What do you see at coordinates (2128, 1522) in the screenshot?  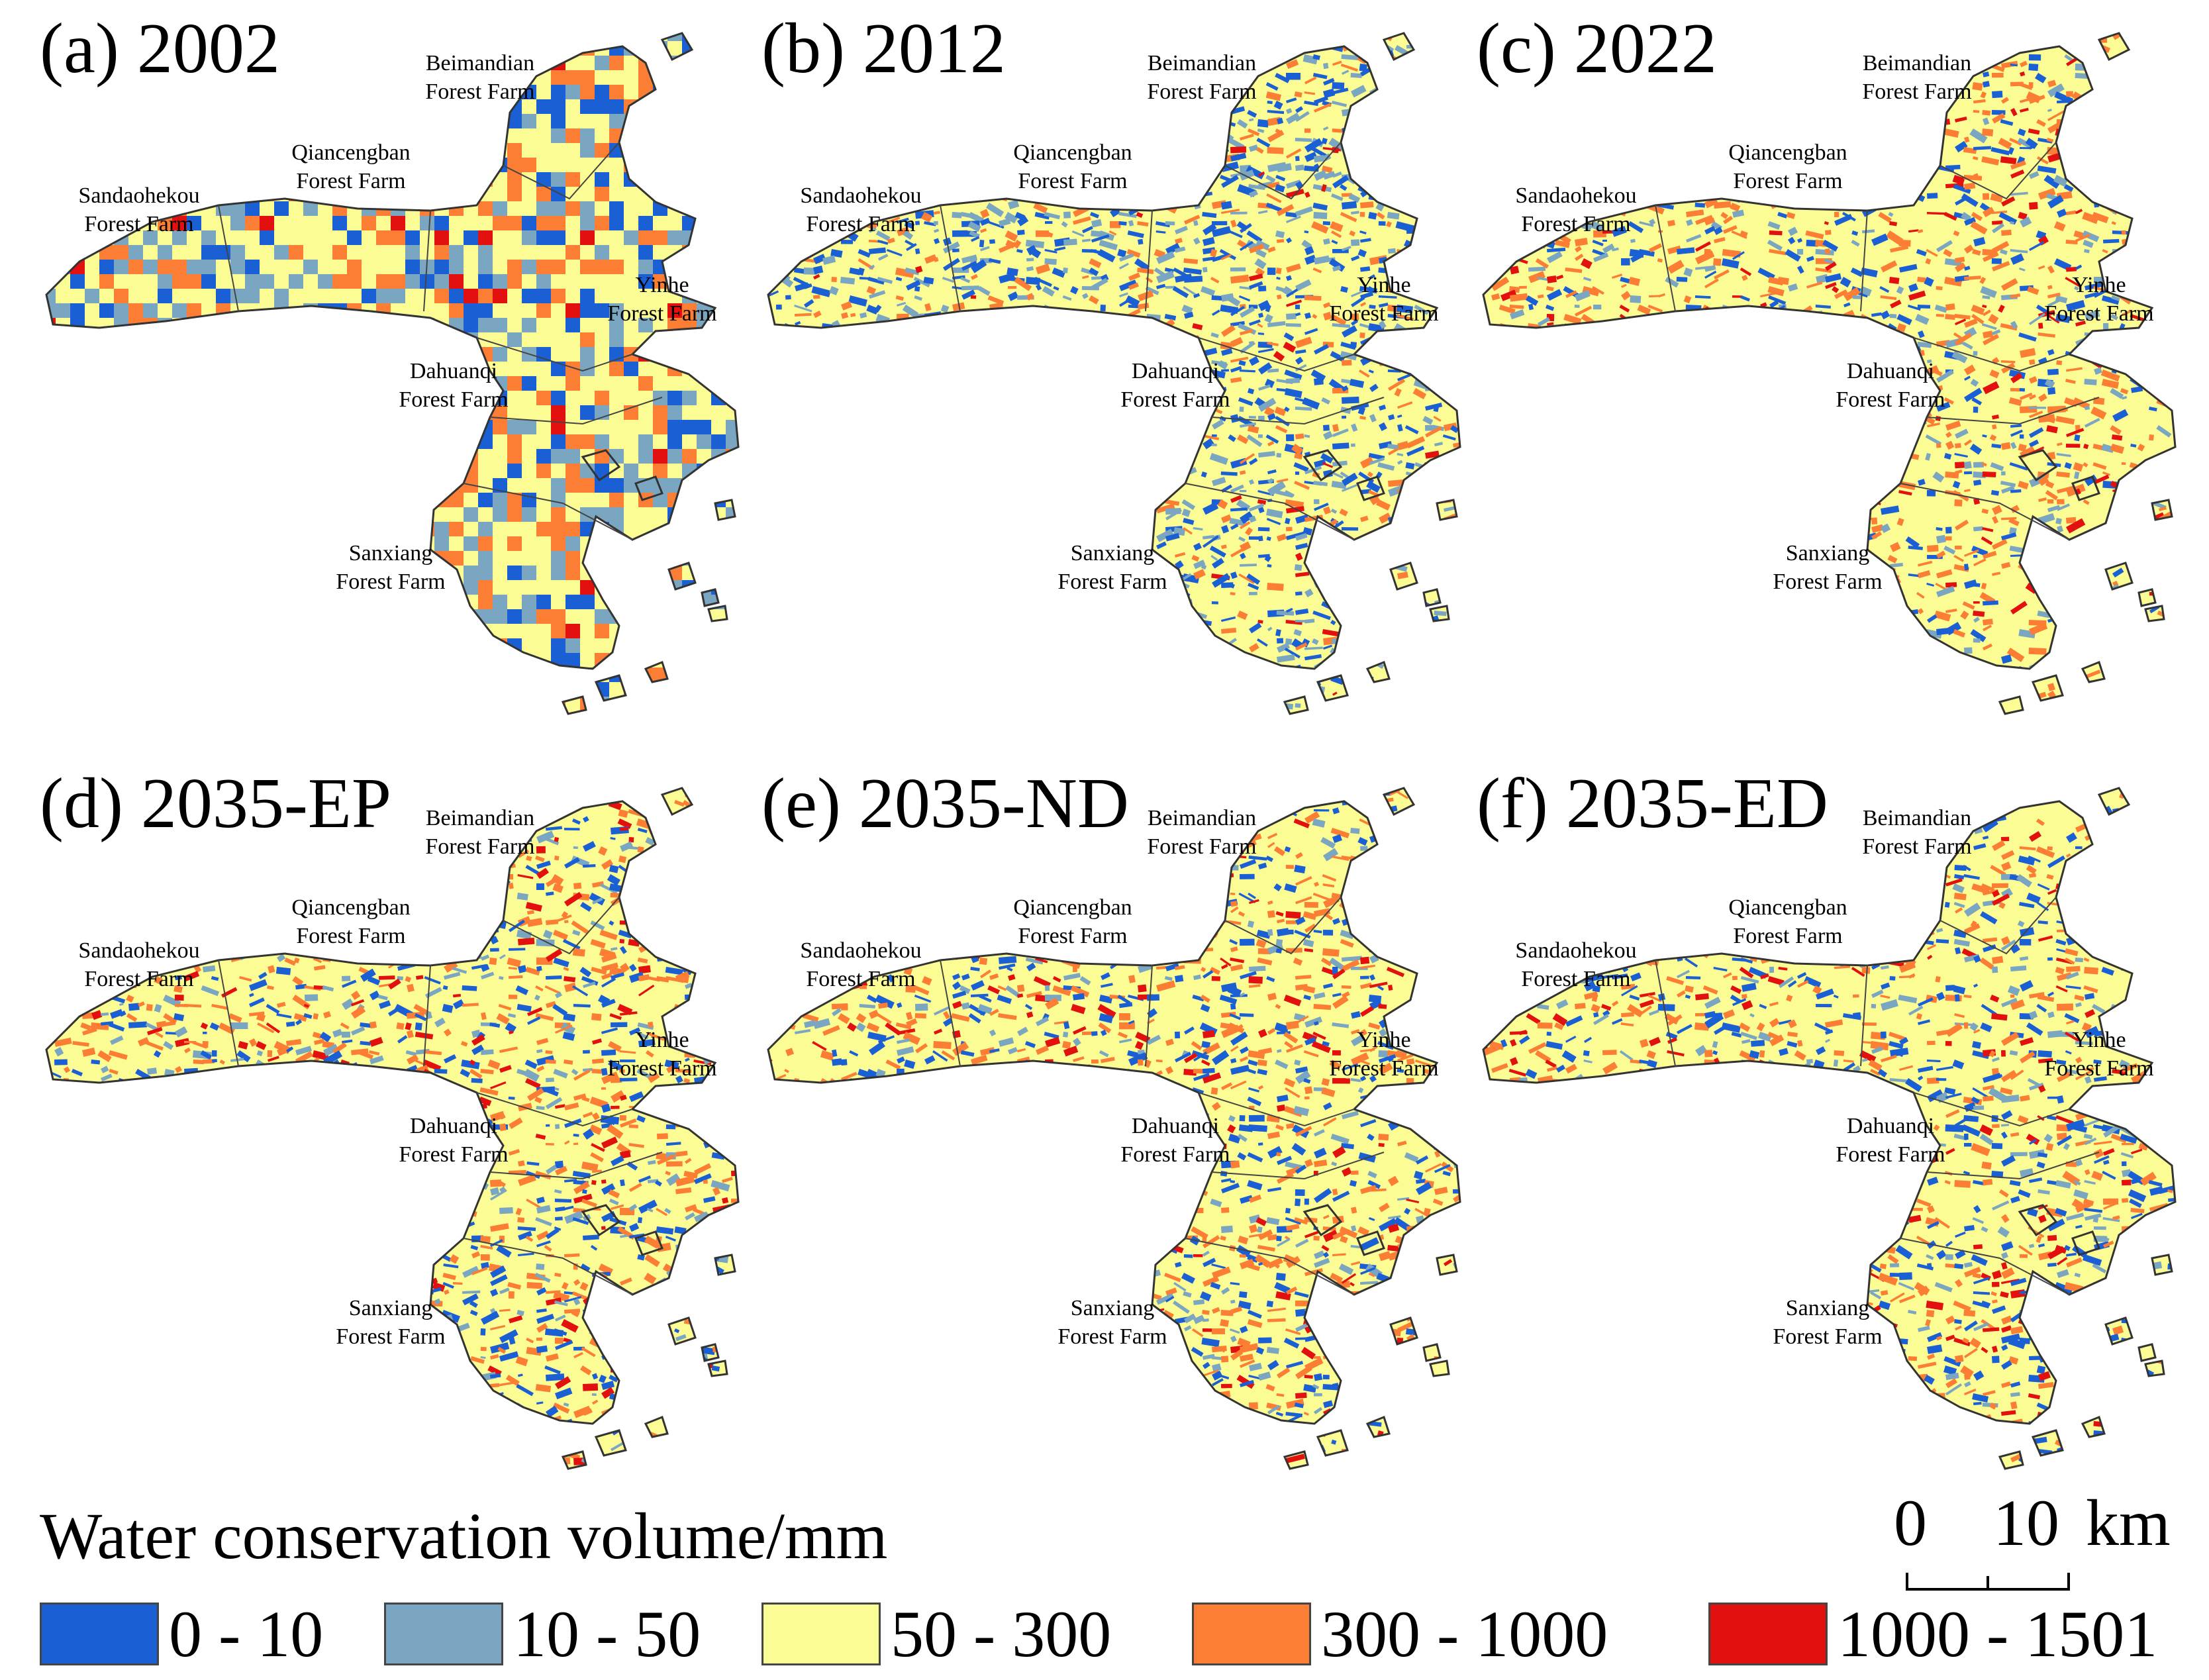 I see `scale-label-unit: km` at bounding box center [2128, 1522].